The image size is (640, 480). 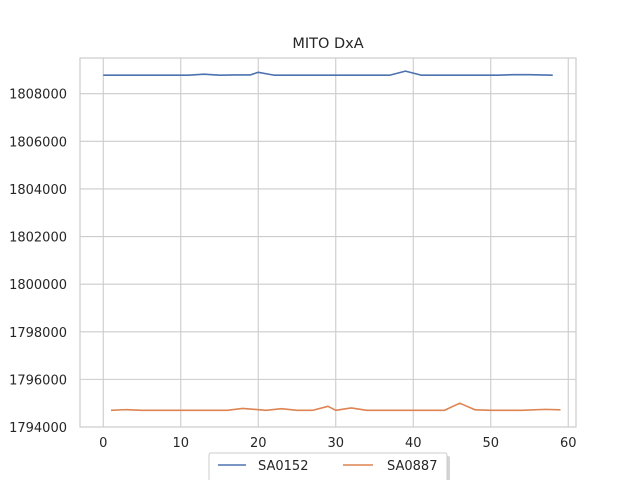 What do you see at coordinates (38, 190) in the screenshot?
I see `y-tick-label: 1804000` at bounding box center [38, 190].